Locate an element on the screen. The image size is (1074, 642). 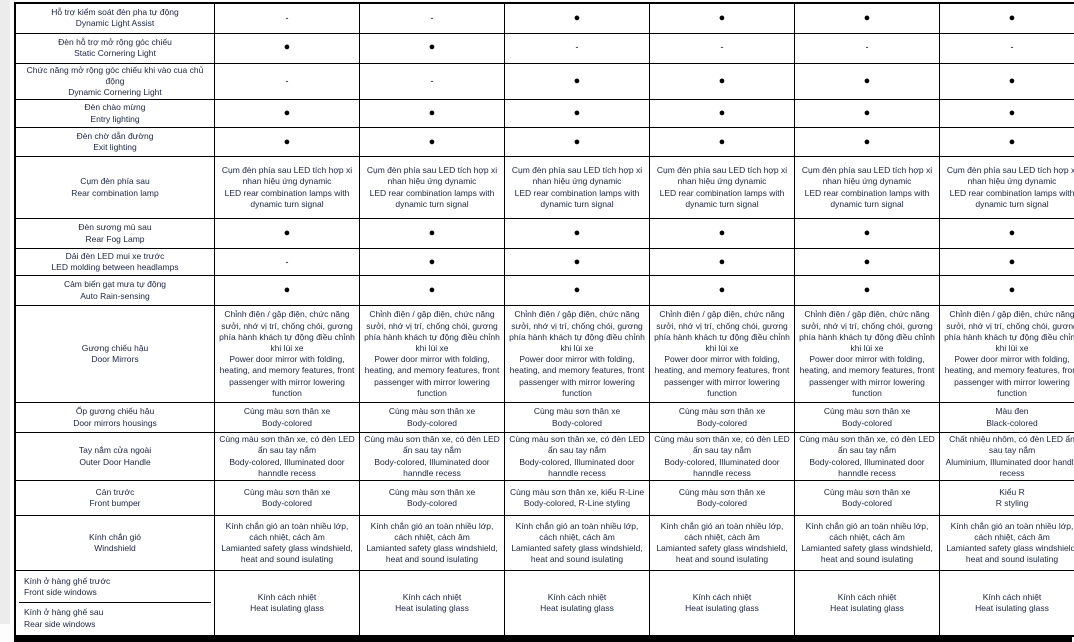
value-vi: Màu đen is located at coordinates (1008, 411).